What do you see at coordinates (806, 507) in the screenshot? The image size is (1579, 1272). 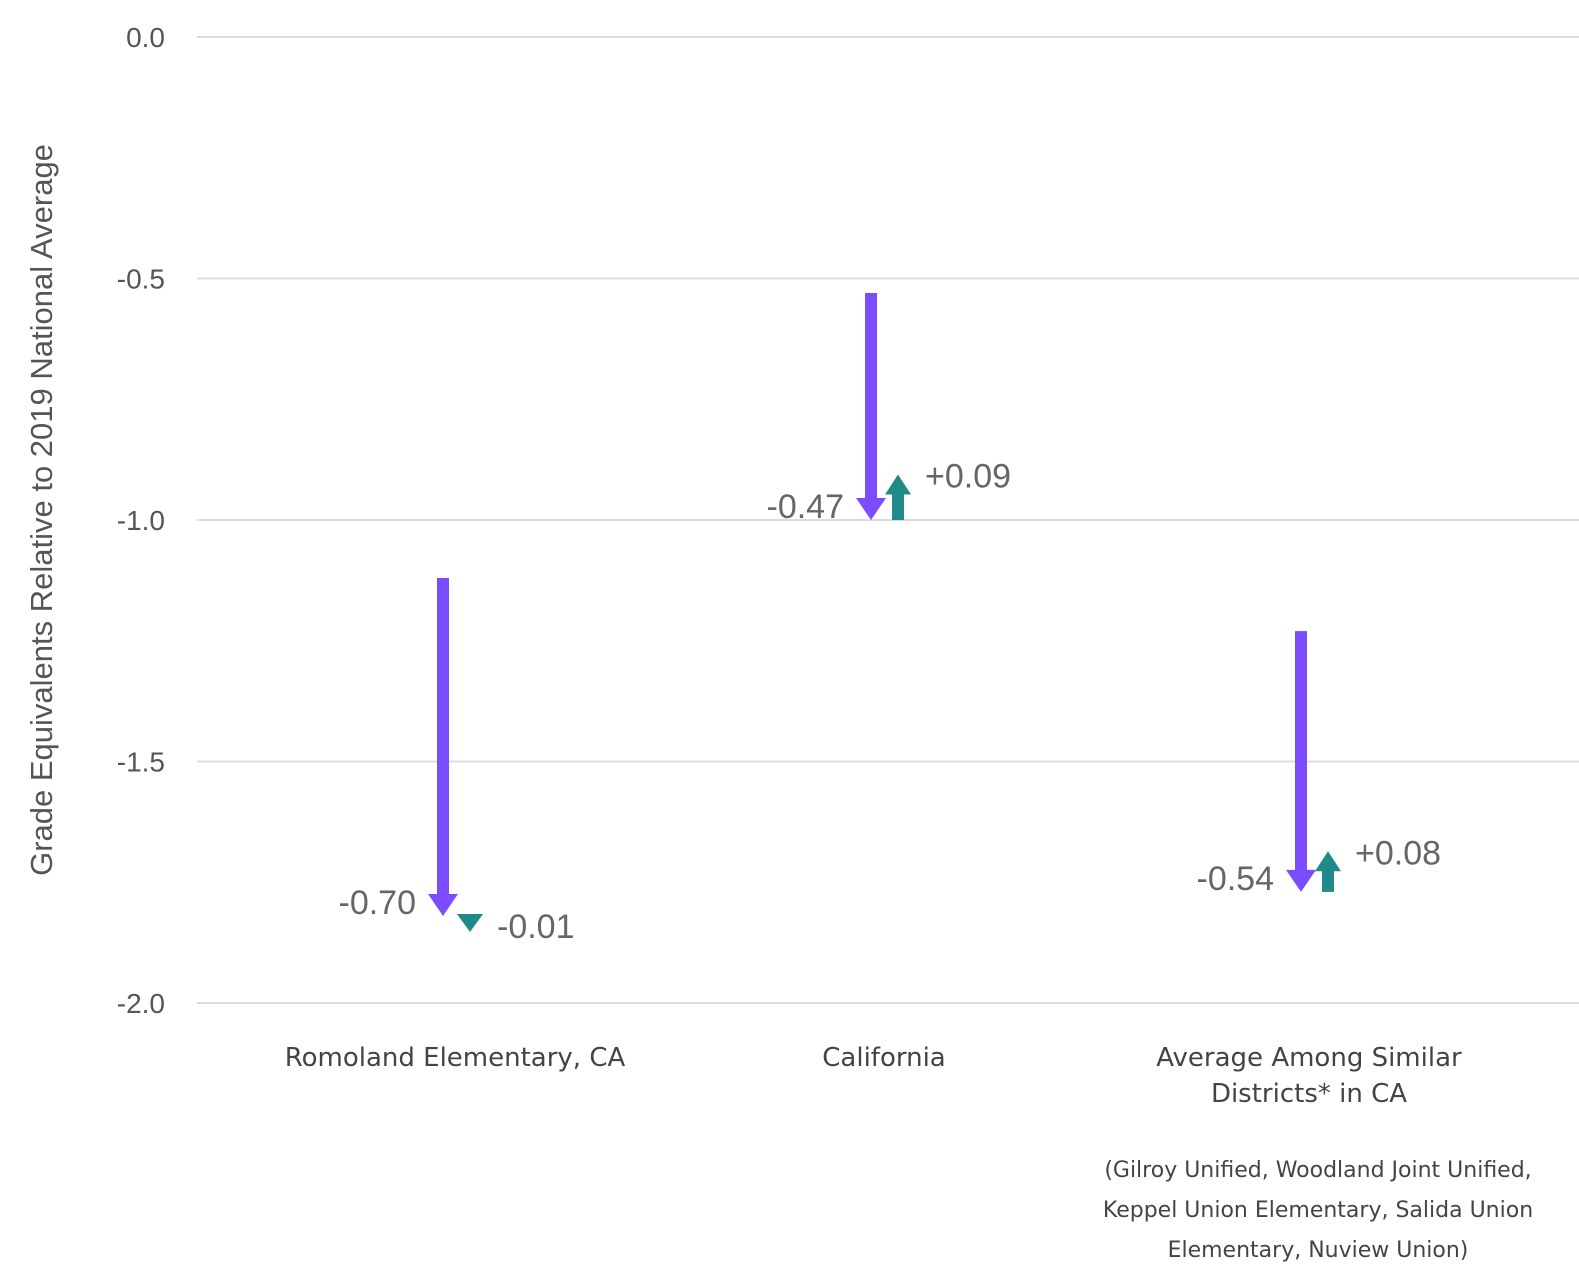 I see `decline-value-label: -0.47` at bounding box center [806, 507].